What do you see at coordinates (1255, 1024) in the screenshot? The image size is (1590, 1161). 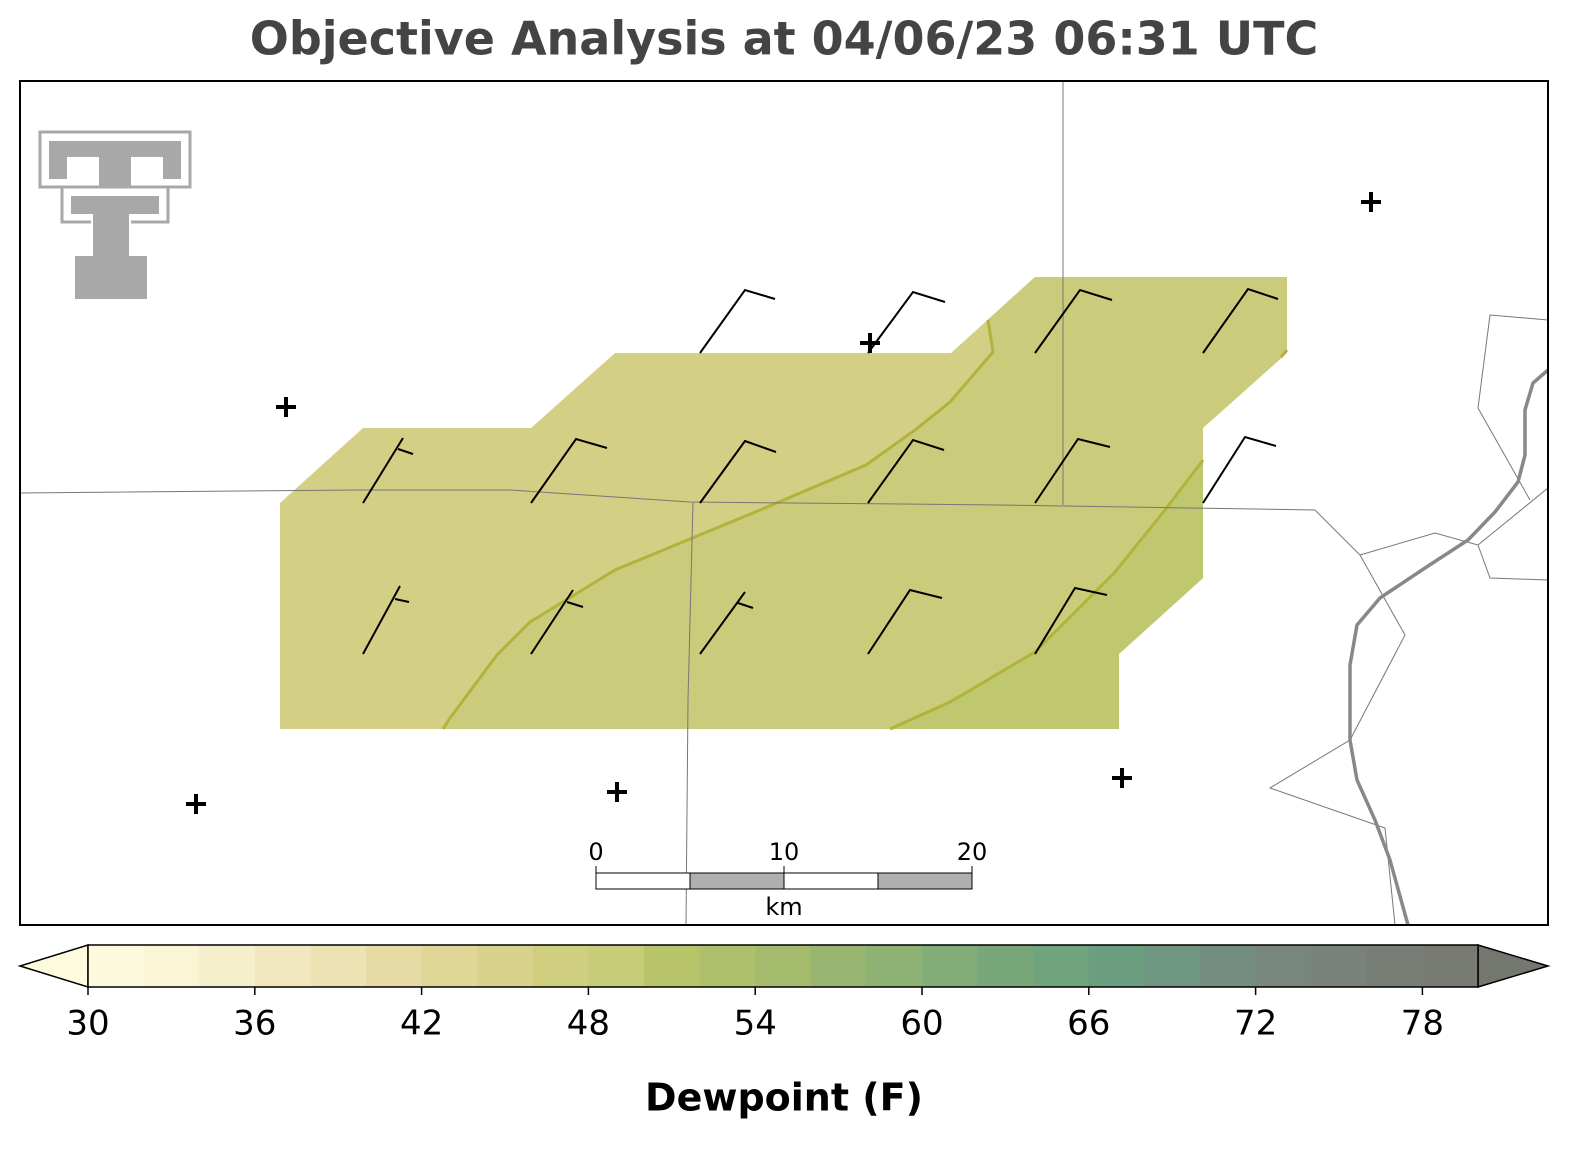 I see `colorbar-tick-label: 72` at bounding box center [1255, 1024].